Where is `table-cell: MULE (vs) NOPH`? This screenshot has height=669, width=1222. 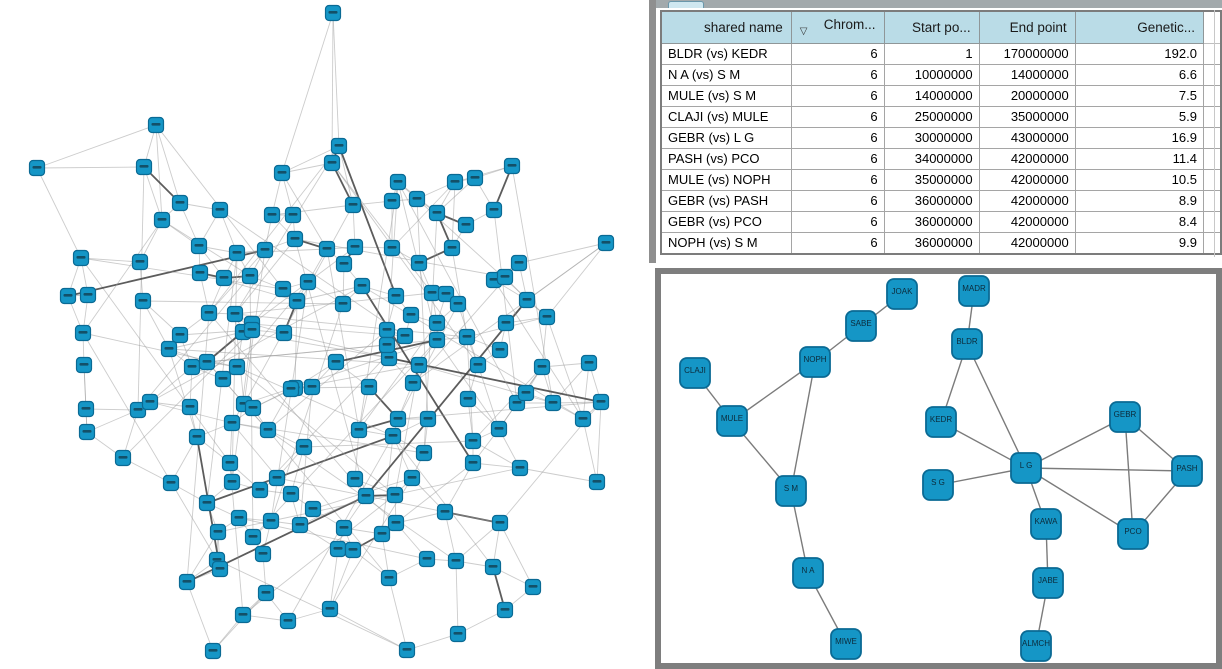 table-cell: MULE (vs) NOPH is located at coordinates (726, 179).